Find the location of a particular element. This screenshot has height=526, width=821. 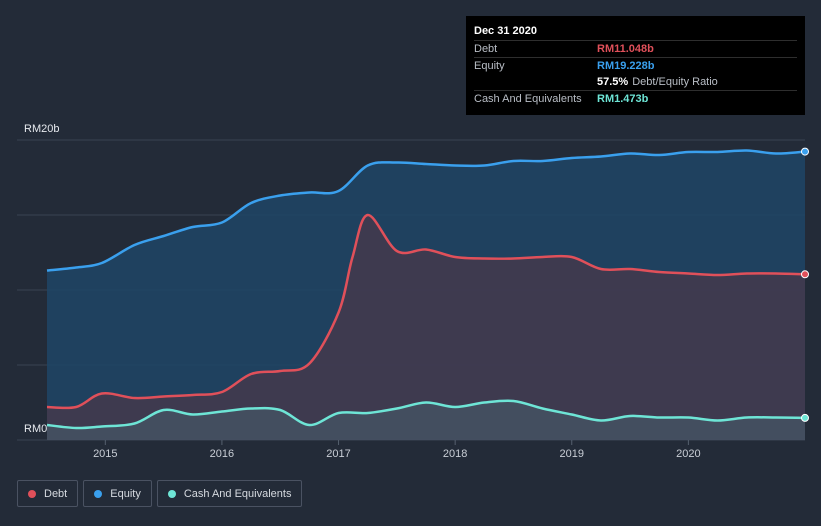

legend-label-cash: Cash And Equivalents is located at coordinates (237, 493).